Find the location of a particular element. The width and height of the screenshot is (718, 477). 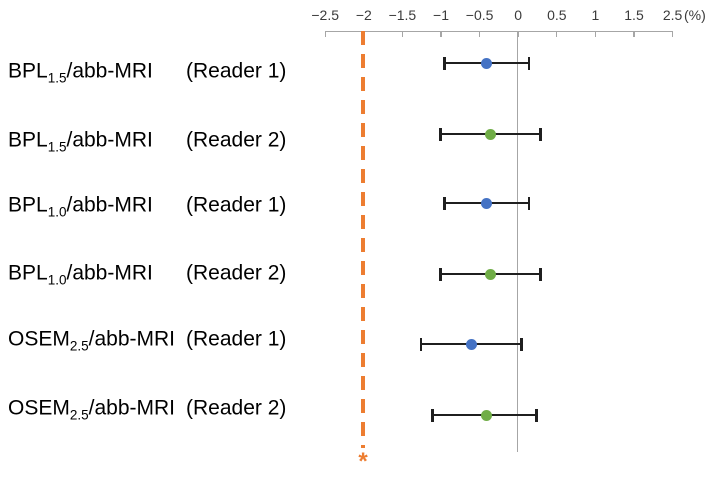

row-label: BPL1.0/abb-MRI (Reader 1) is located at coordinates (147, 209).